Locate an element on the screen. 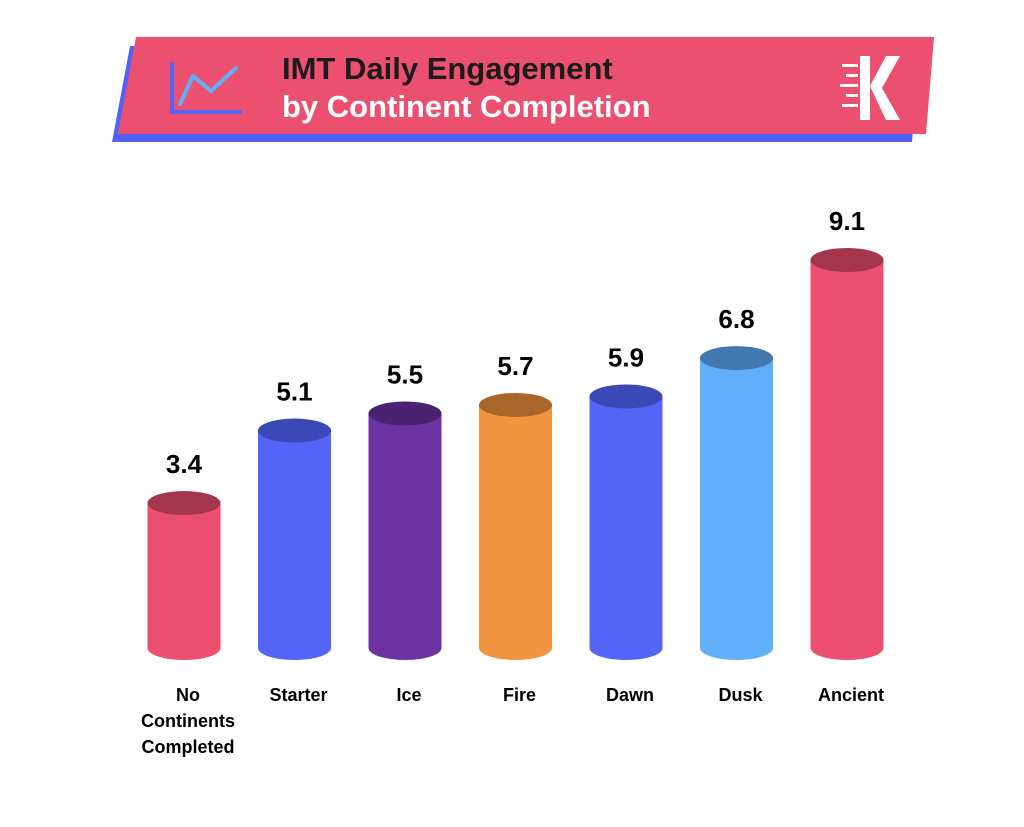  chart-title-line1: IMT Daily Engagement is located at coordinates (447, 68).